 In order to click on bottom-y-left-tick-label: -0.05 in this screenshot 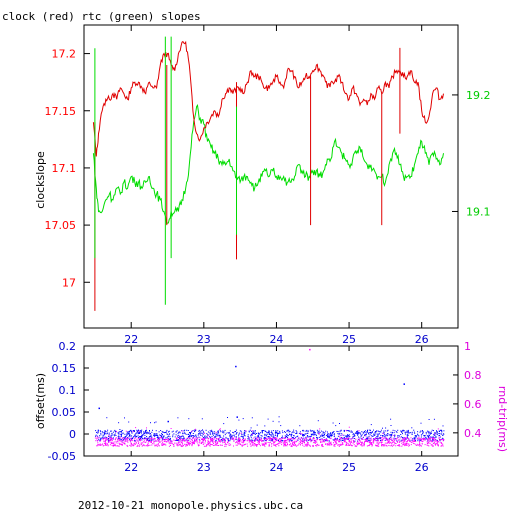, I will do `click(62, 456)`.